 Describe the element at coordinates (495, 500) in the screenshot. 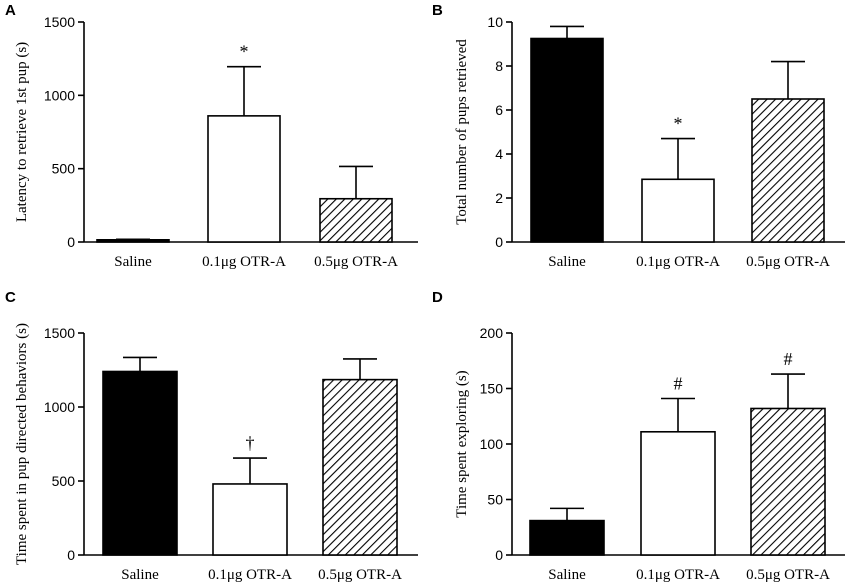

I see `y-tick-label: 50` at that location.